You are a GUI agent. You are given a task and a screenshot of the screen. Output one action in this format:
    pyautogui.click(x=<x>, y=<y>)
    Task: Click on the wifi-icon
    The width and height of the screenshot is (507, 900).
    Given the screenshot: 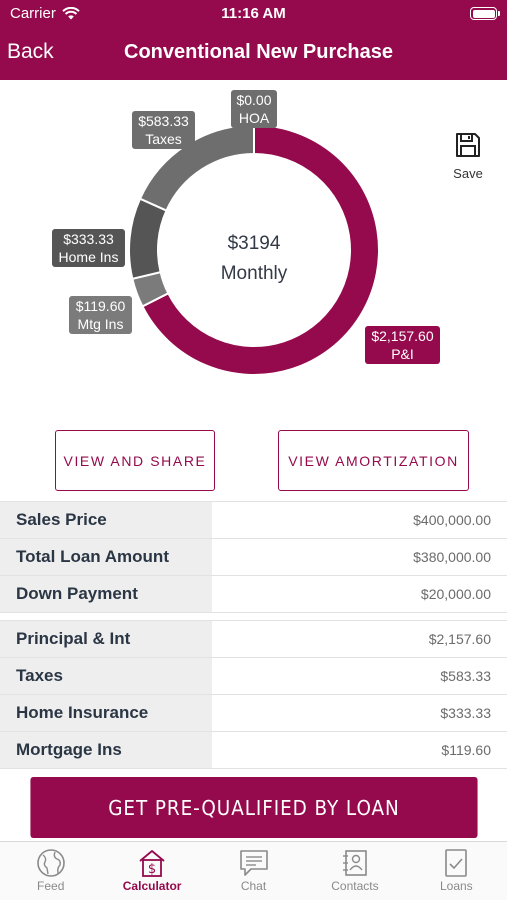 What is the action you would take?
    pyautogui.click(x=71, y=13)
    